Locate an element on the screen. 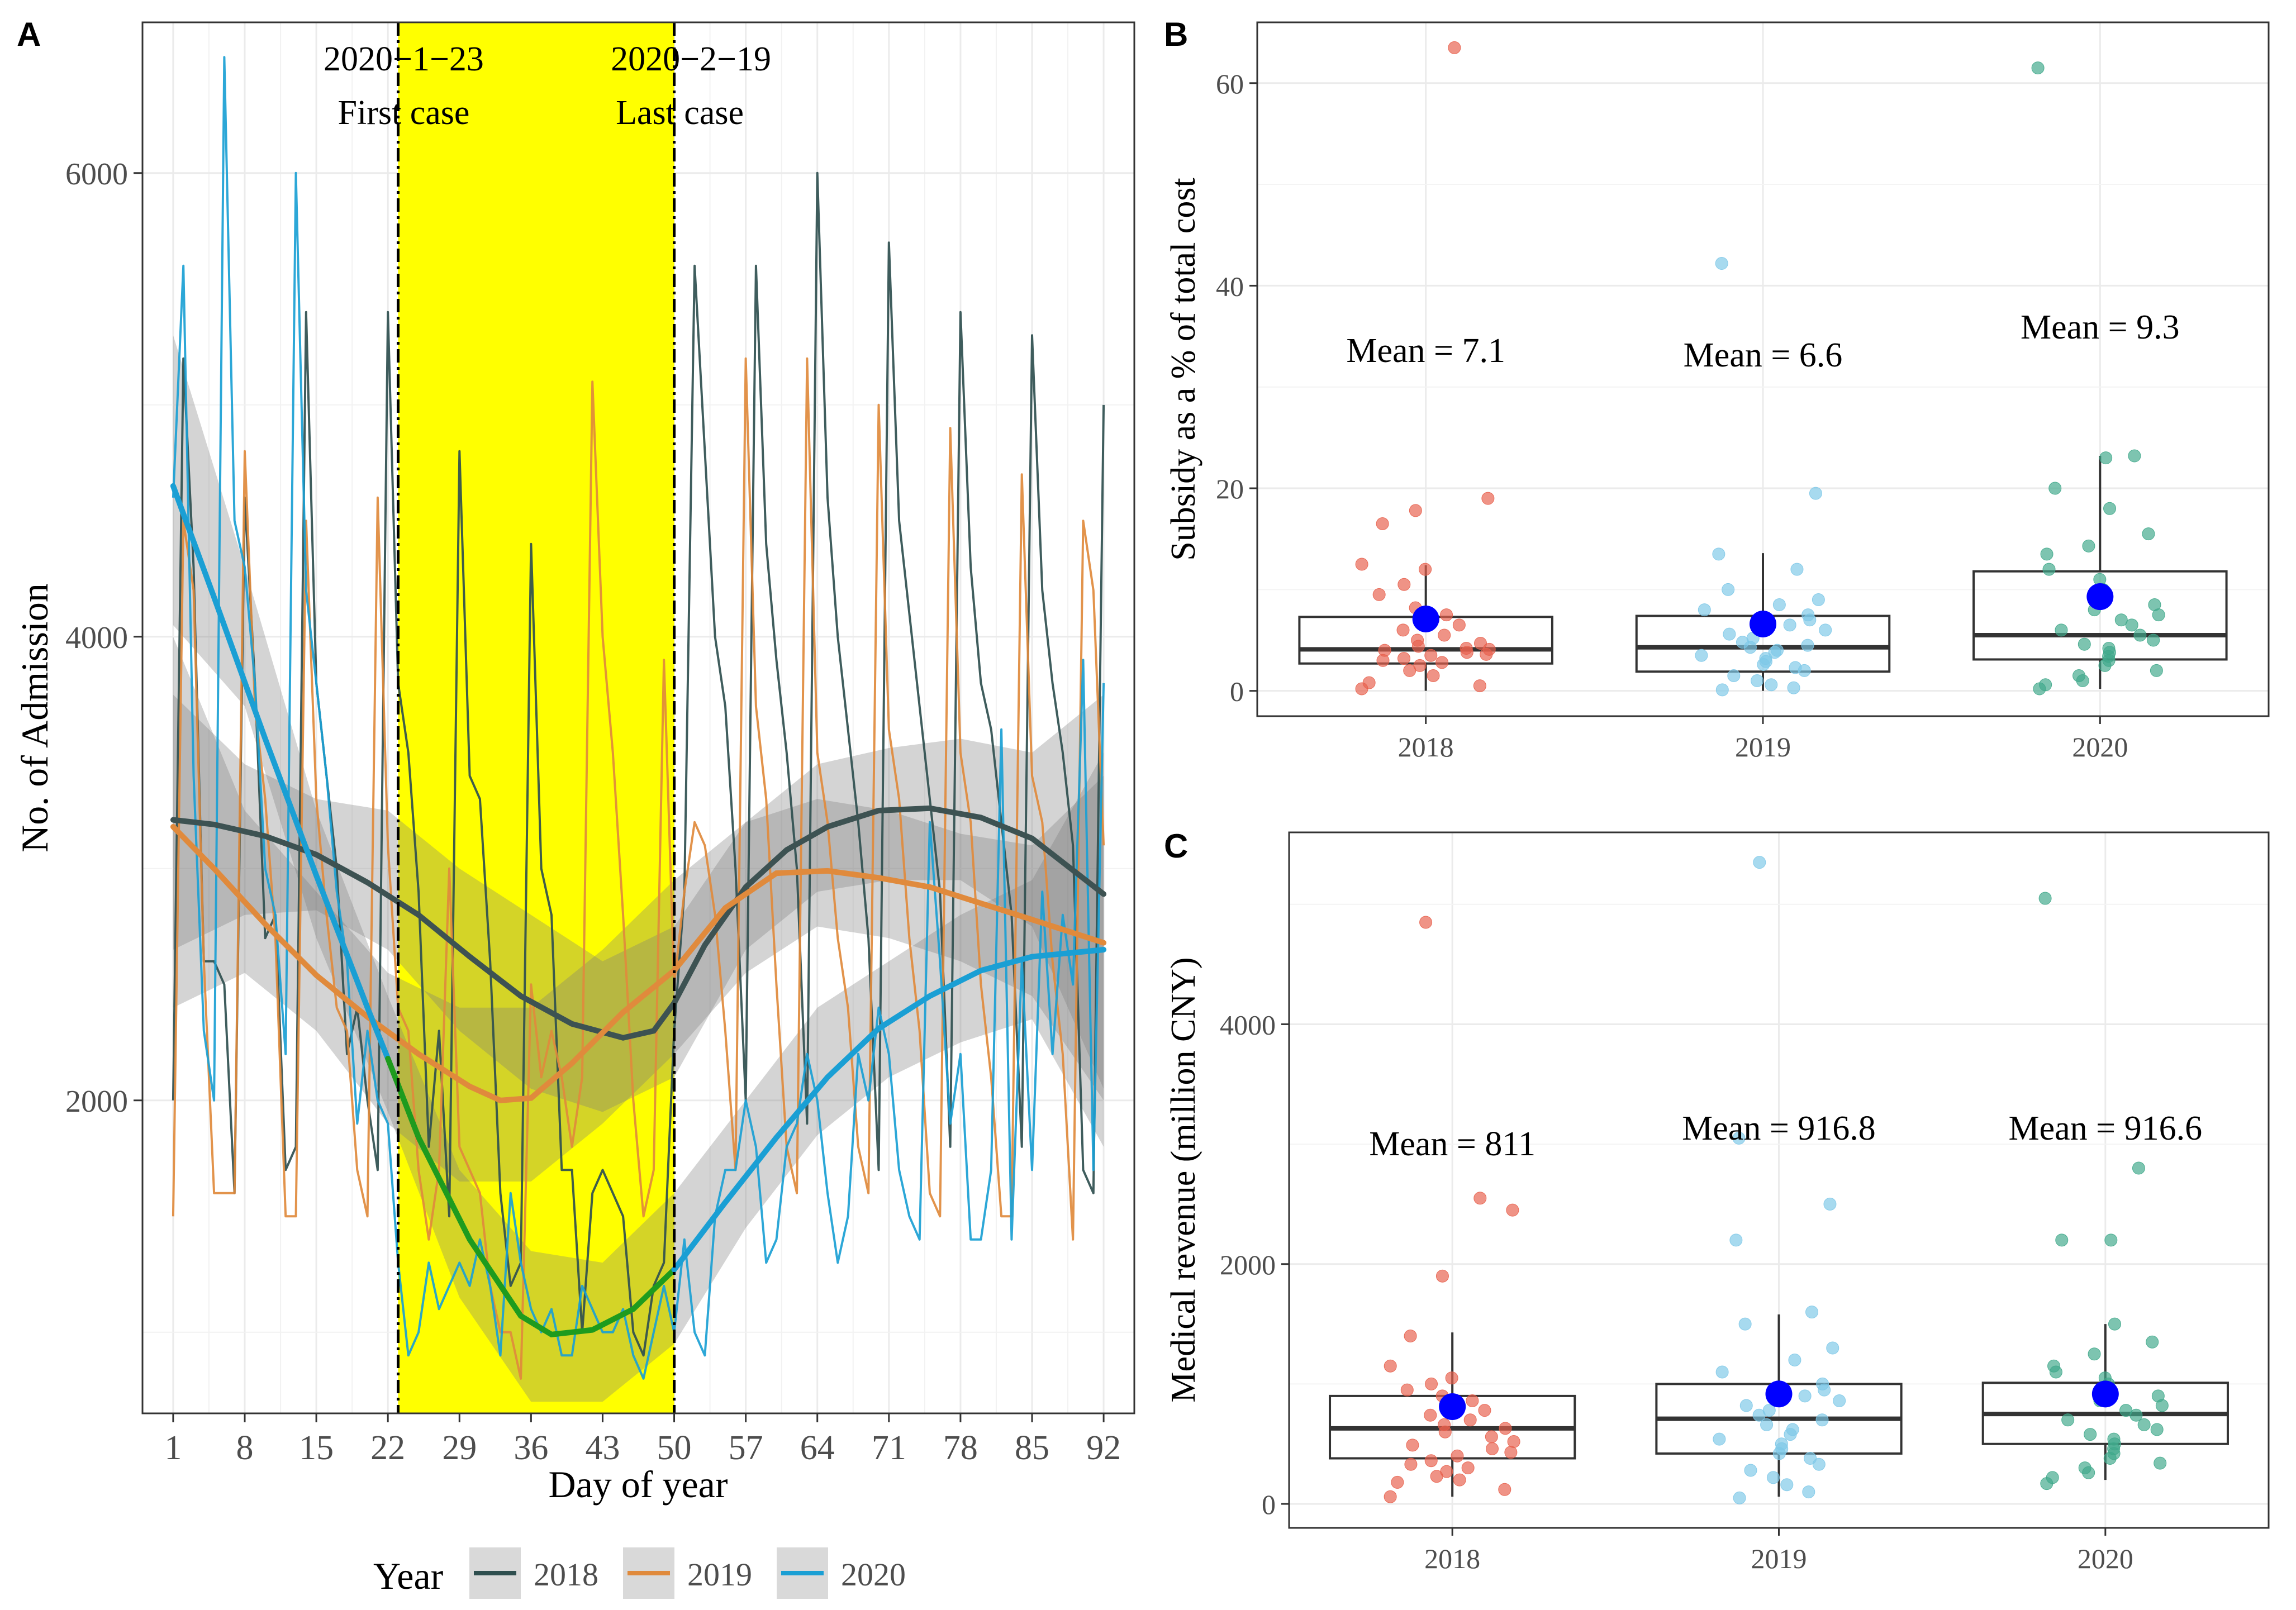  x-tick-label: 71 is located at coordinates (889, 1448).